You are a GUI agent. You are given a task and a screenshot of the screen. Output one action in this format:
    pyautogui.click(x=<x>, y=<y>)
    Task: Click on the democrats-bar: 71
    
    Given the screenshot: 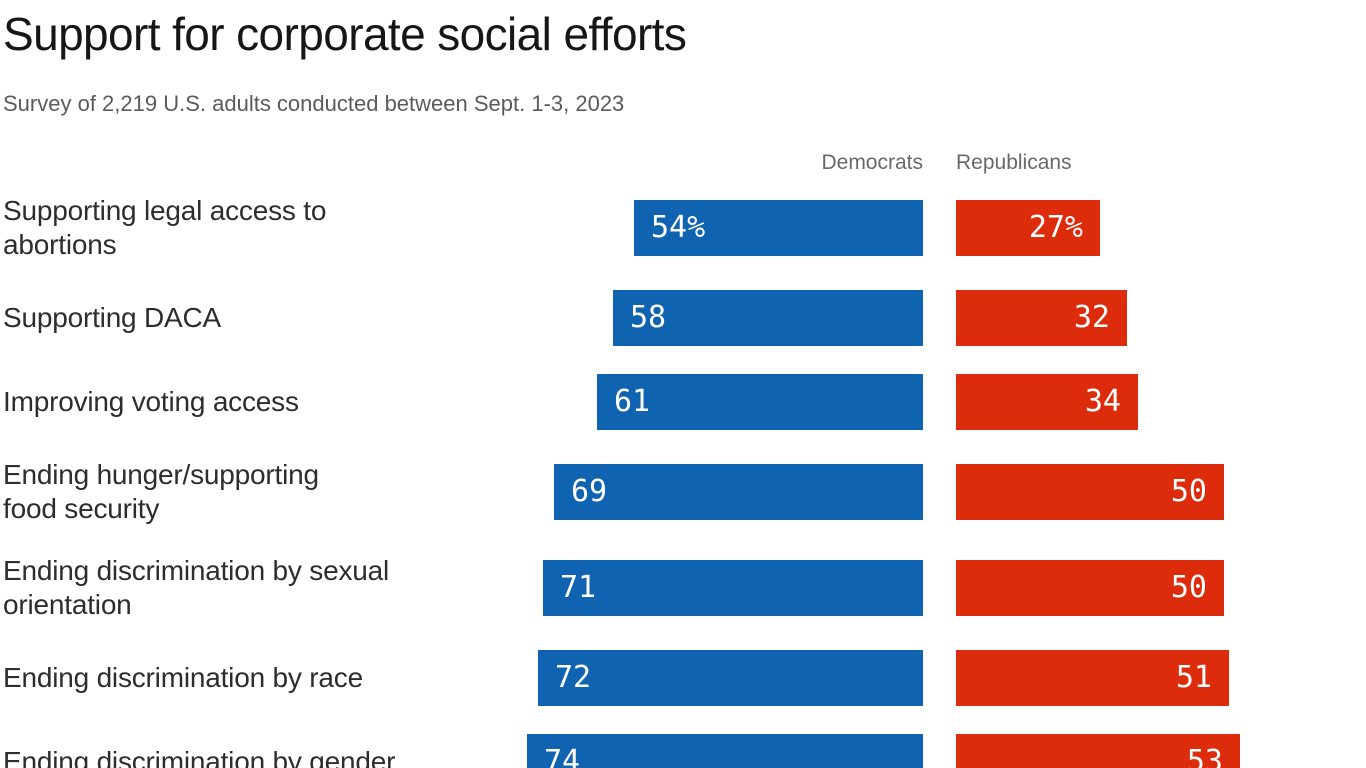 What is the action you would take?
    pyautogui.click(x=733, y=587)
    